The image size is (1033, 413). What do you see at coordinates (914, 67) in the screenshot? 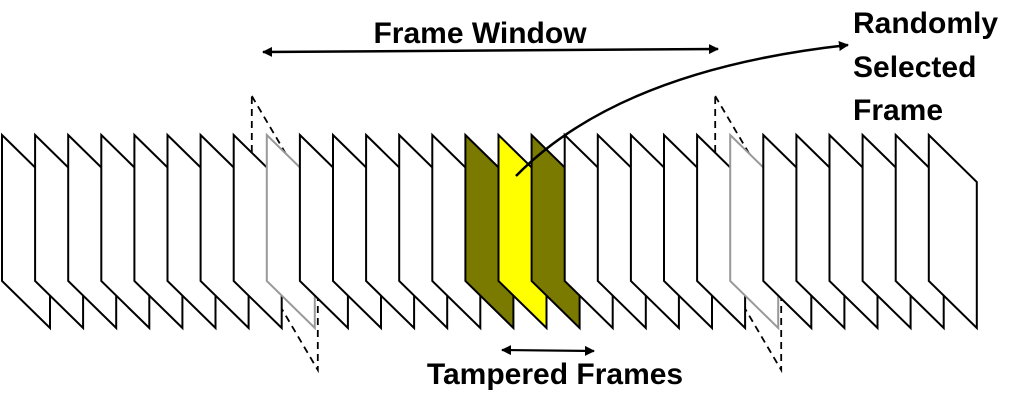
I see `random-label-line2: Selected` at bounding box center [914, 67].